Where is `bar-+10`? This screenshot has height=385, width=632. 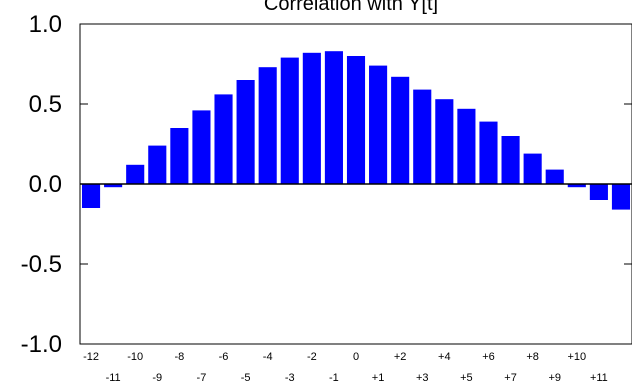 bar-+10 is located at coordinates (576, 186).